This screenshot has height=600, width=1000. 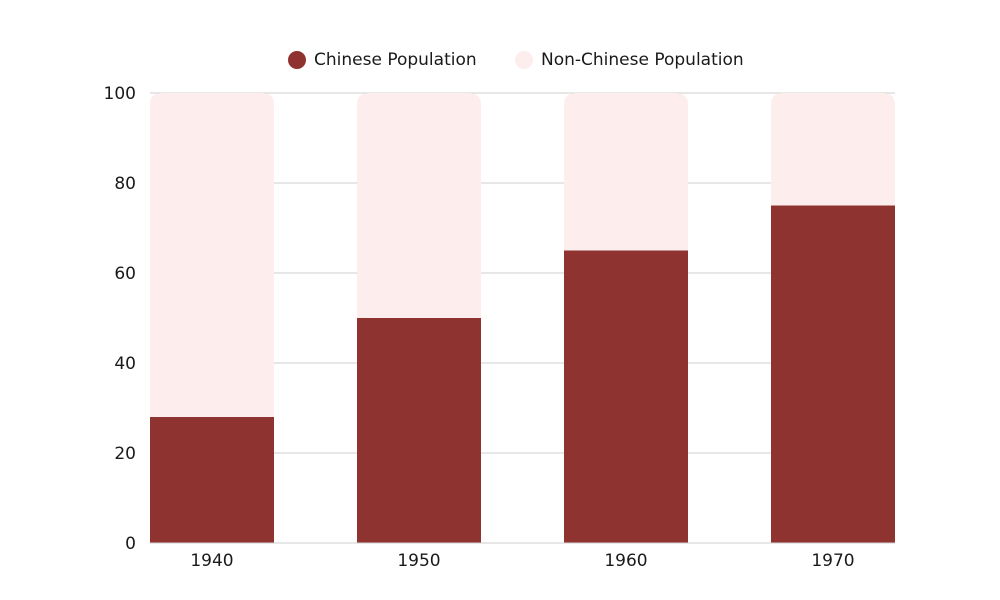 What do you see at coordinates (832, 561) in the screenshot?
I see `x-tick-label-1970: 1970` at bounding box center [832, 561].